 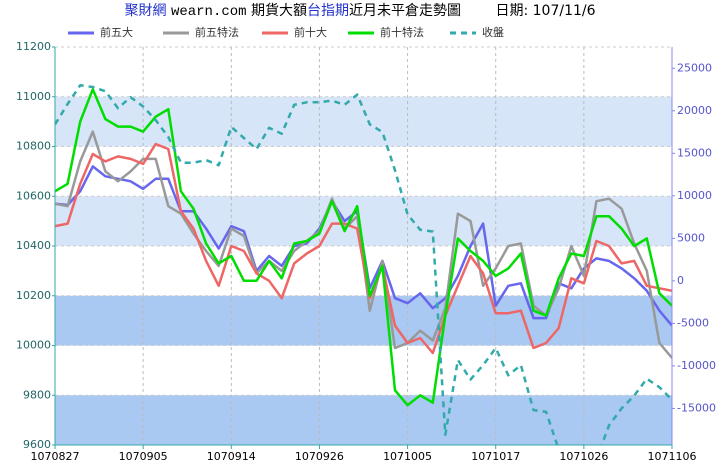 What do you see at coordinates (545, 11) in the screenshot?
I see `title-part: 日期: 107/11/6` at bounding box center [545, 11].